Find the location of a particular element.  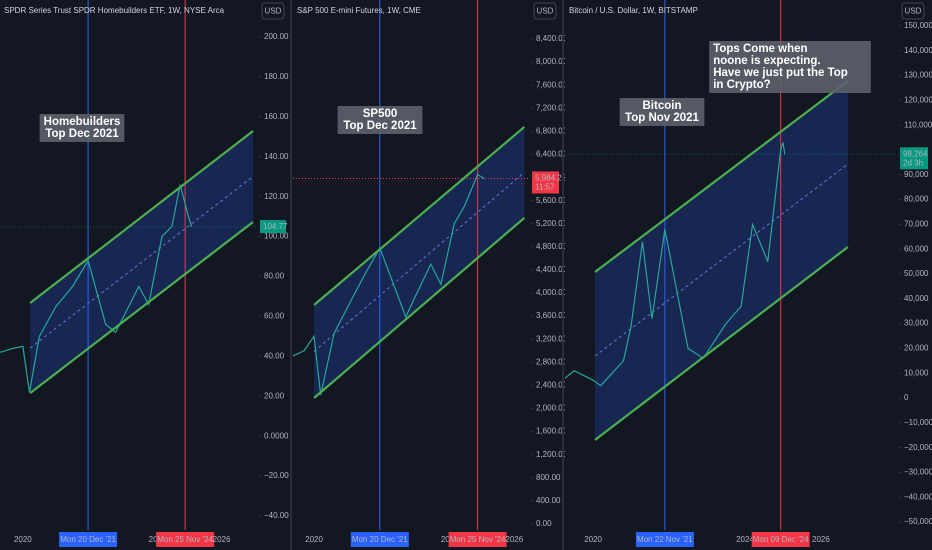

time-axis is located at coordinates (145, 540).